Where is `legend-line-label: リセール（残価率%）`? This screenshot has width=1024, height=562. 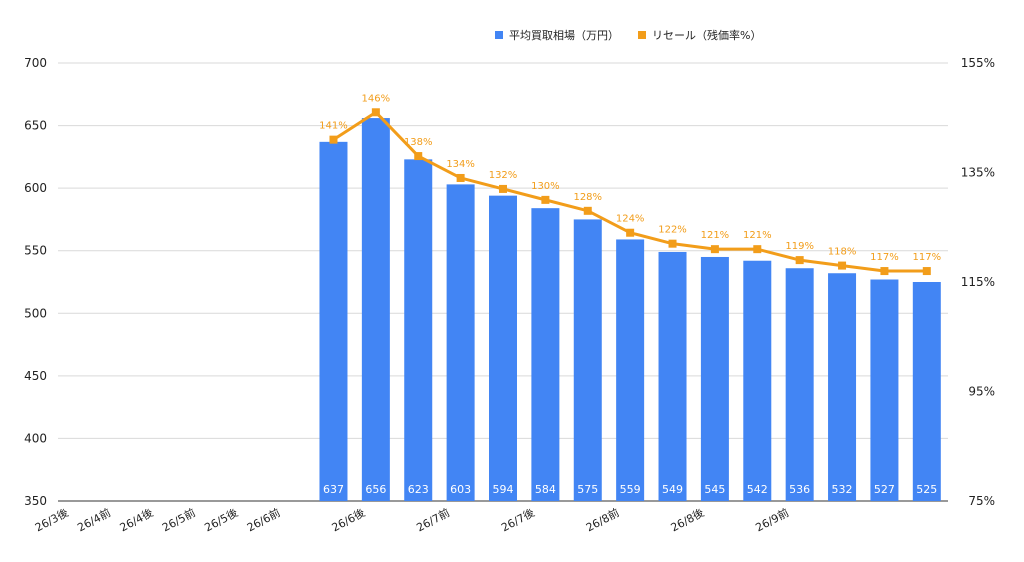
legend-line-label: リセール（残価率%） is located at coordinates (706, 35).